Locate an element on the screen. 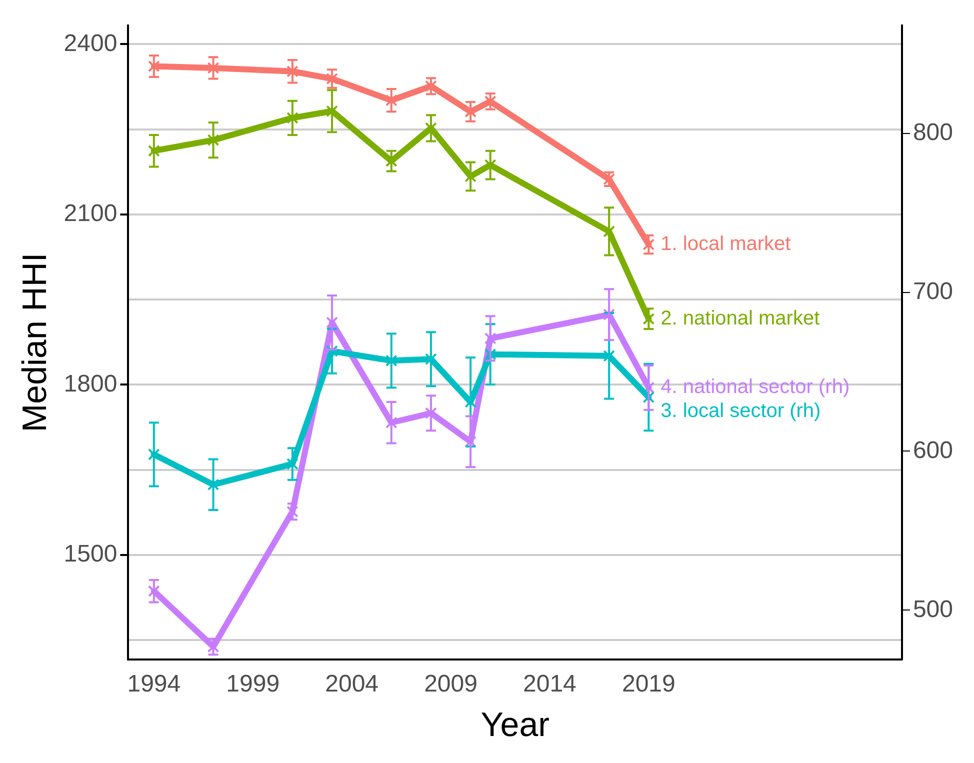 The image size is (974, 763). y2-tick-label: 500 is located at coordinates (933, 609).